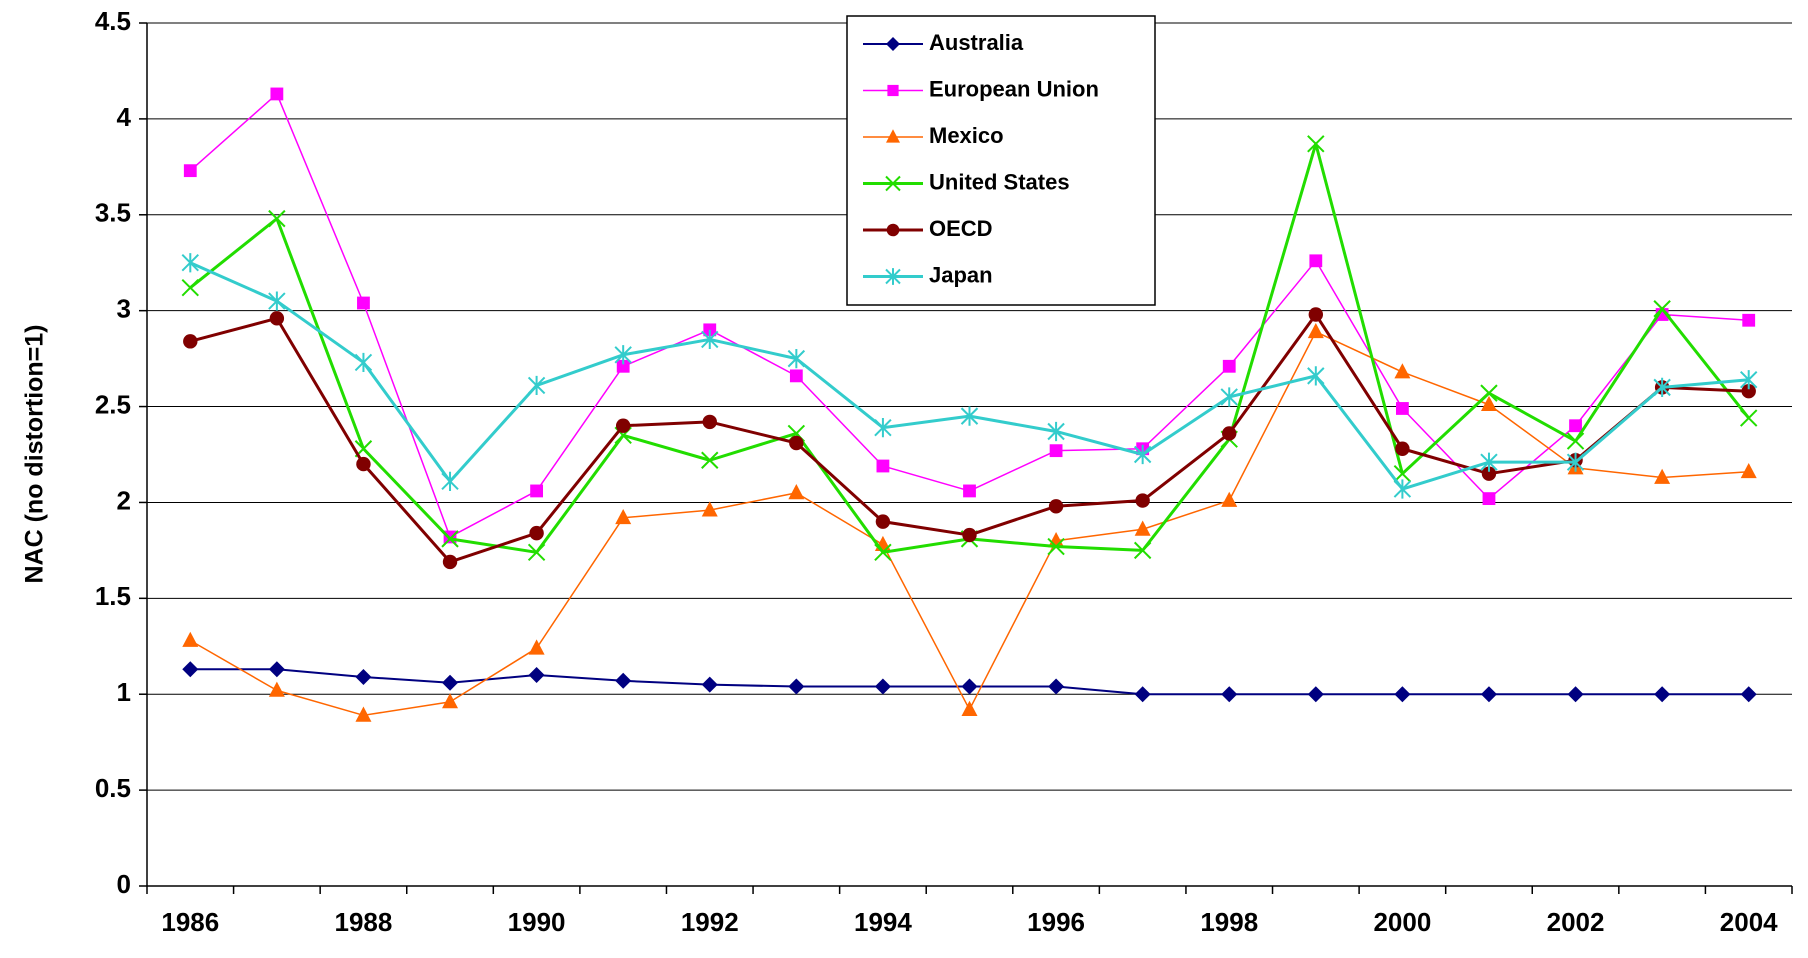 Image resolution: width=1808 pixels, height=958 pixels. Describe the element at coordinates (1014, 88) in the screenshot. I see `legend-label: European Union` at that location.